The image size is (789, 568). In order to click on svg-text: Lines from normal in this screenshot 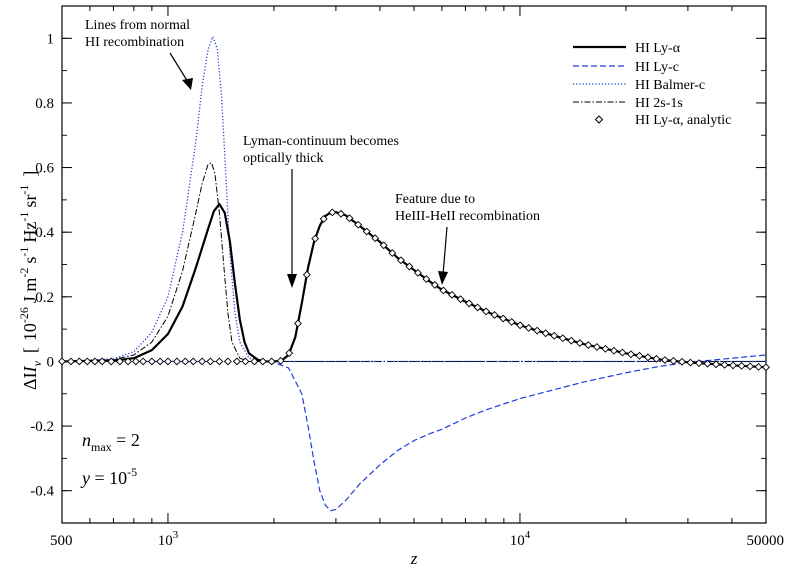, I will do `click(137, 25)`.